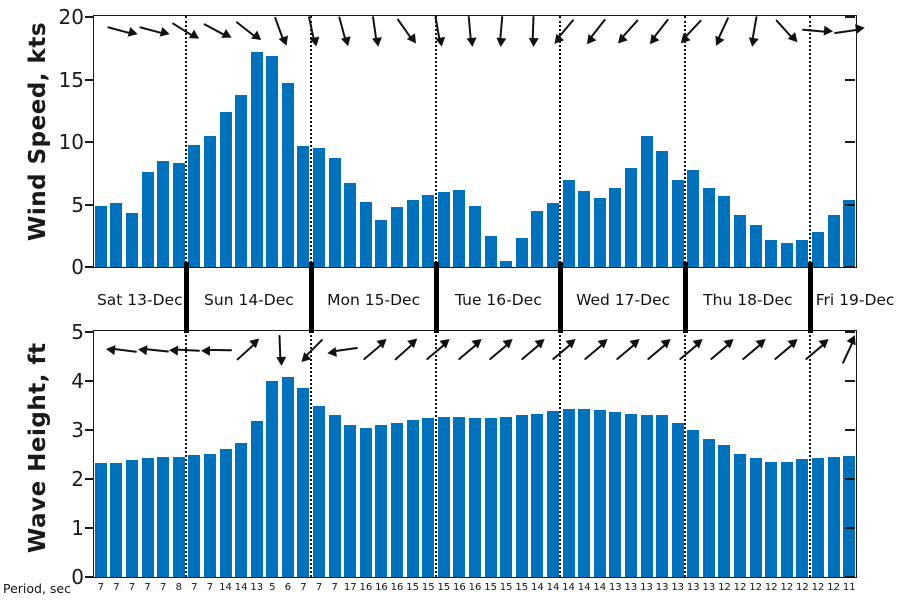  I want to click on wind-ytick-label: 10, so click(71, 142).